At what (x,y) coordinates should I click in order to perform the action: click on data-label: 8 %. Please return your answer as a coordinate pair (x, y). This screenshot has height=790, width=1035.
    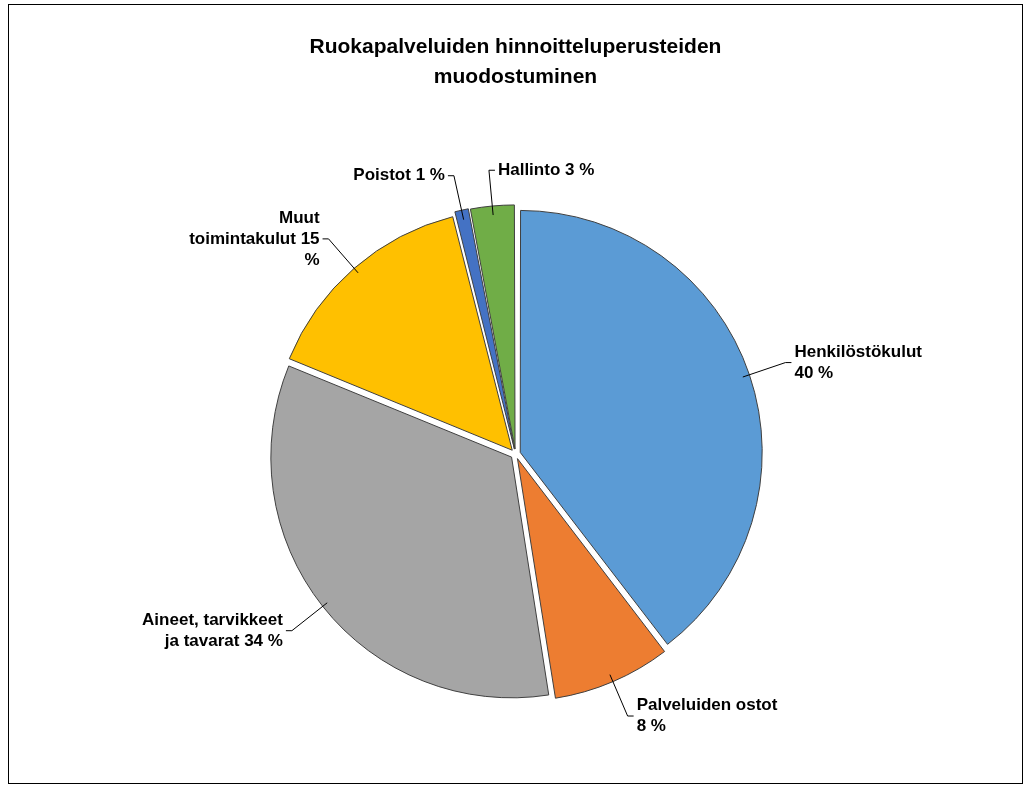
    Looking at the image, I should click on (651, 726).